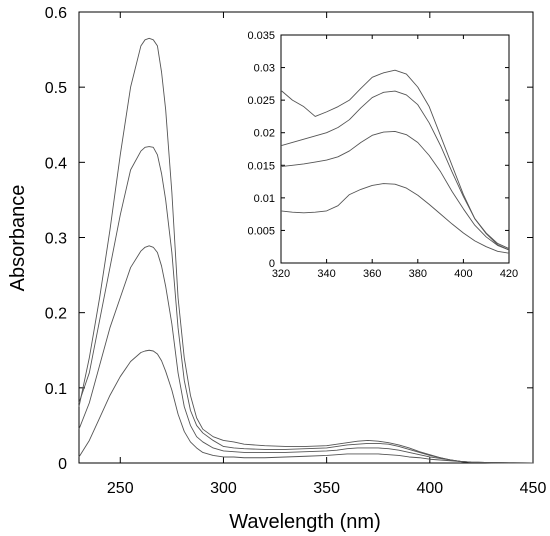 The height and width of the screenshot is (536, 550). I want to click on inset-y-tick-label: 0.03, so click(264, 69).